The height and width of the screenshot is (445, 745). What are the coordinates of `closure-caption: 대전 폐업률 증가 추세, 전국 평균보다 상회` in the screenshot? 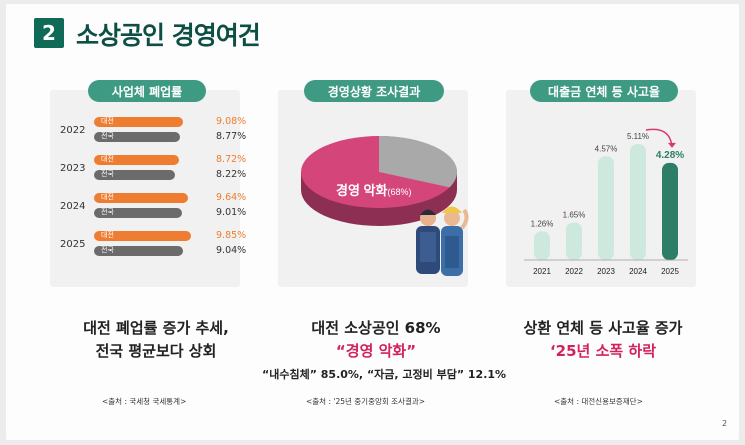 It's located at (156, 340).